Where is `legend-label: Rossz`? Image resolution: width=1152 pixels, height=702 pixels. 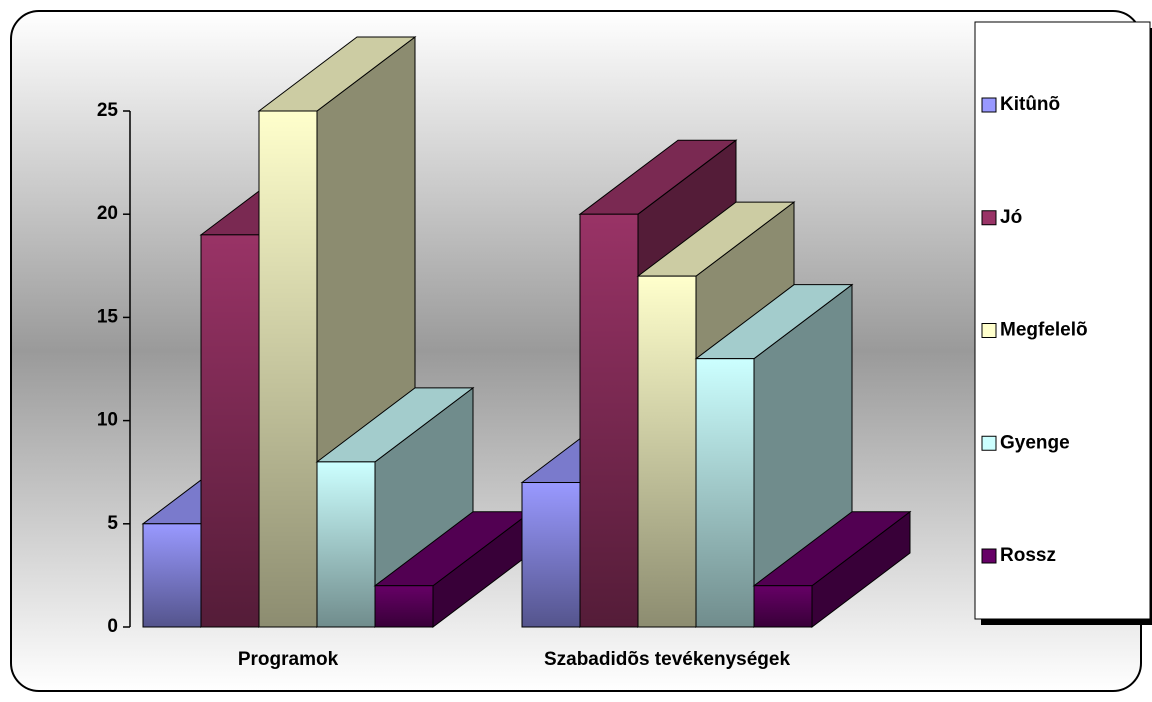
legend-label: Rossz is located at coordinates (1028, 555).